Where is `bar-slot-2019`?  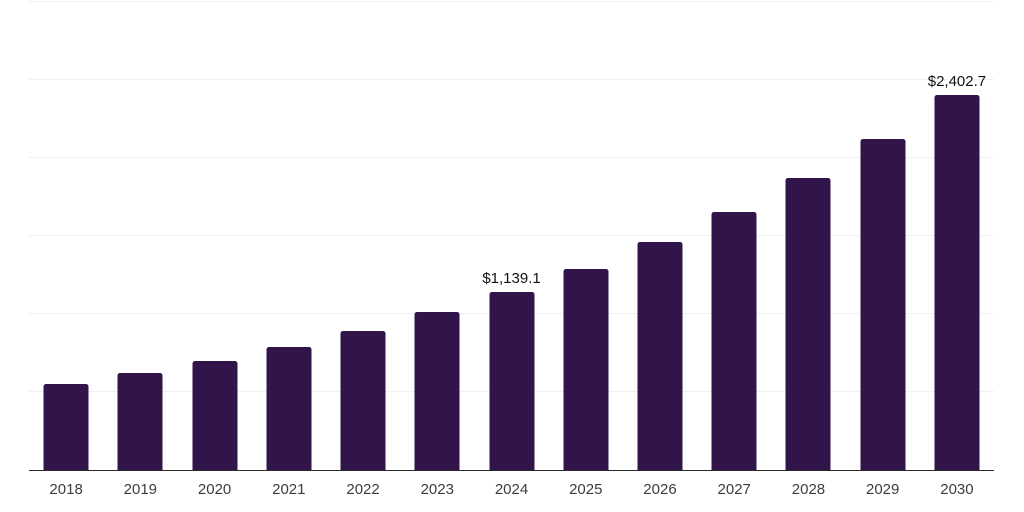 bar-slot-2019 is located at coordinates (140, 236).